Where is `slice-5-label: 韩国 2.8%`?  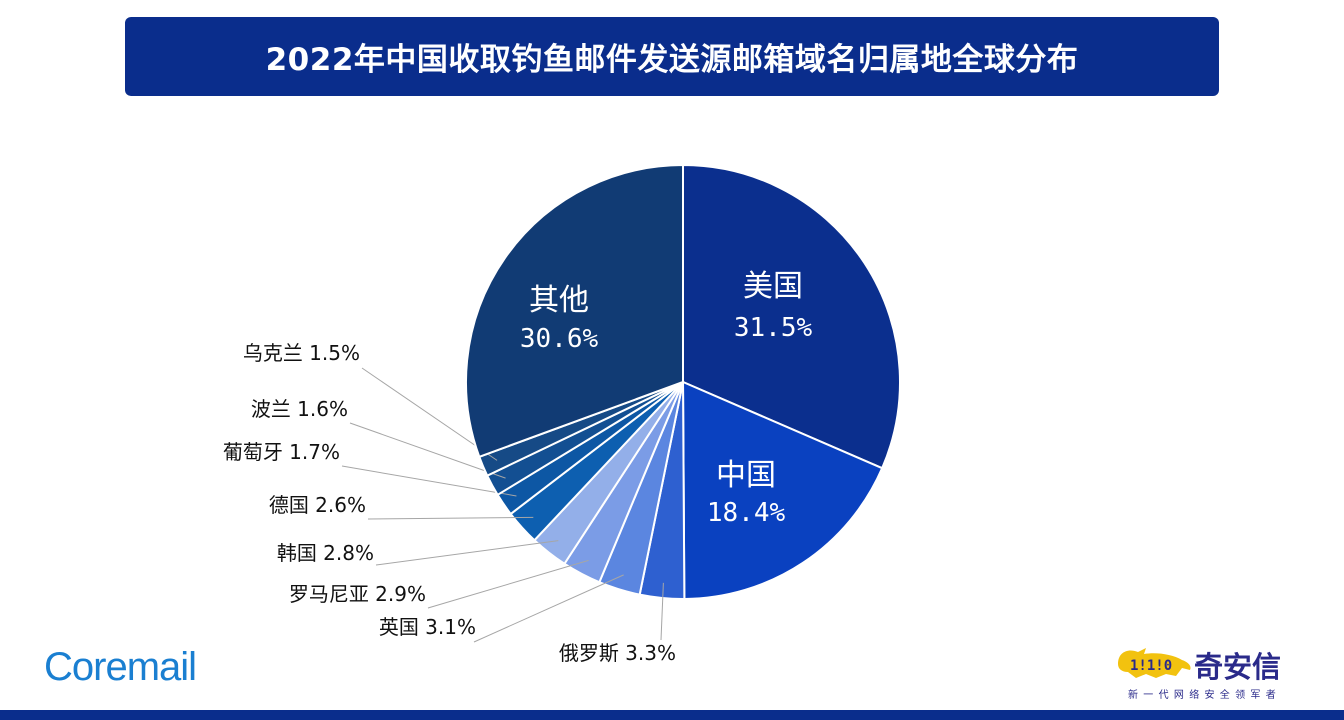
slice-5-label: 韩国 2.8% is located at coordinates (325, 553).